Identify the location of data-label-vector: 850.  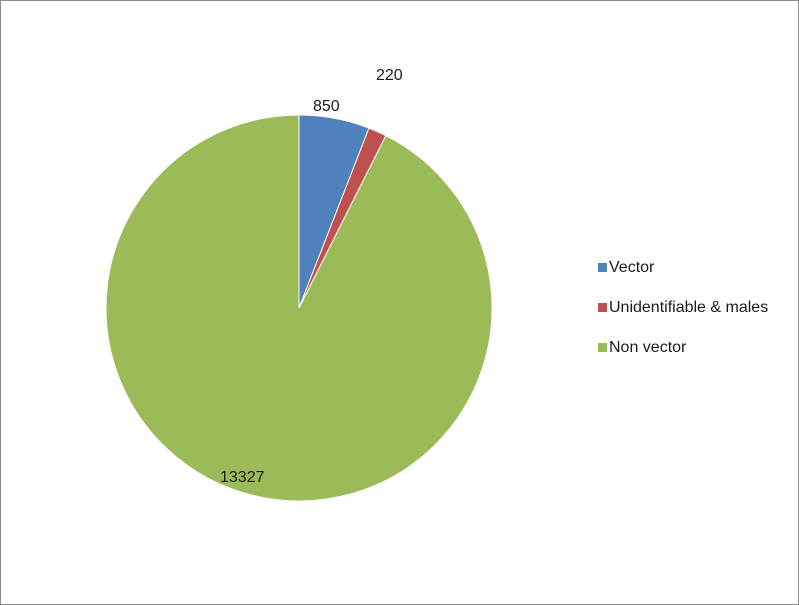
(326, 106).